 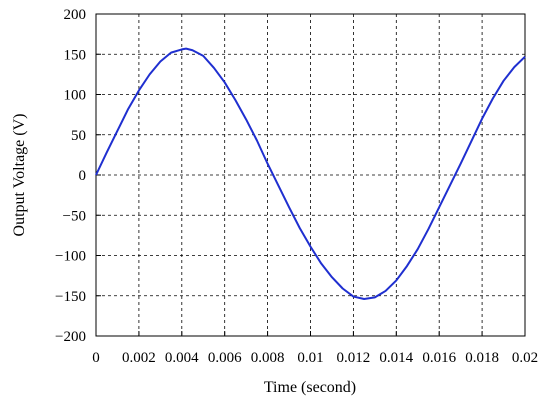 What do you see at coordinates (439, 358) in the screenshot?
I see `x-tick-label: 0.016` at bounding box center [439, 358].